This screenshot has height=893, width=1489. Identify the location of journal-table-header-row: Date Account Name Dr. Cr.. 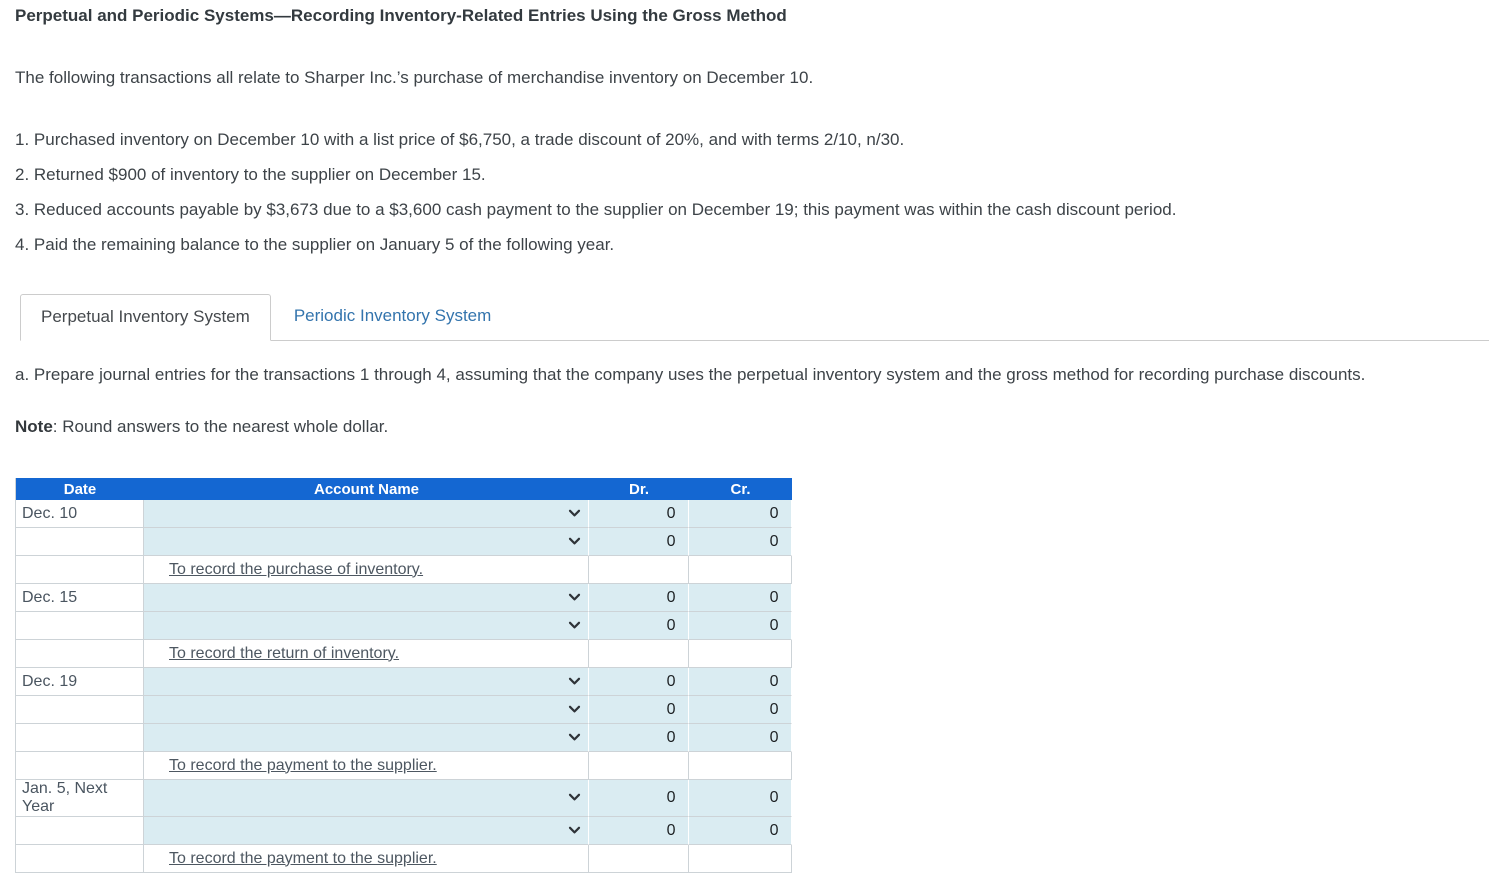
(404, 489).